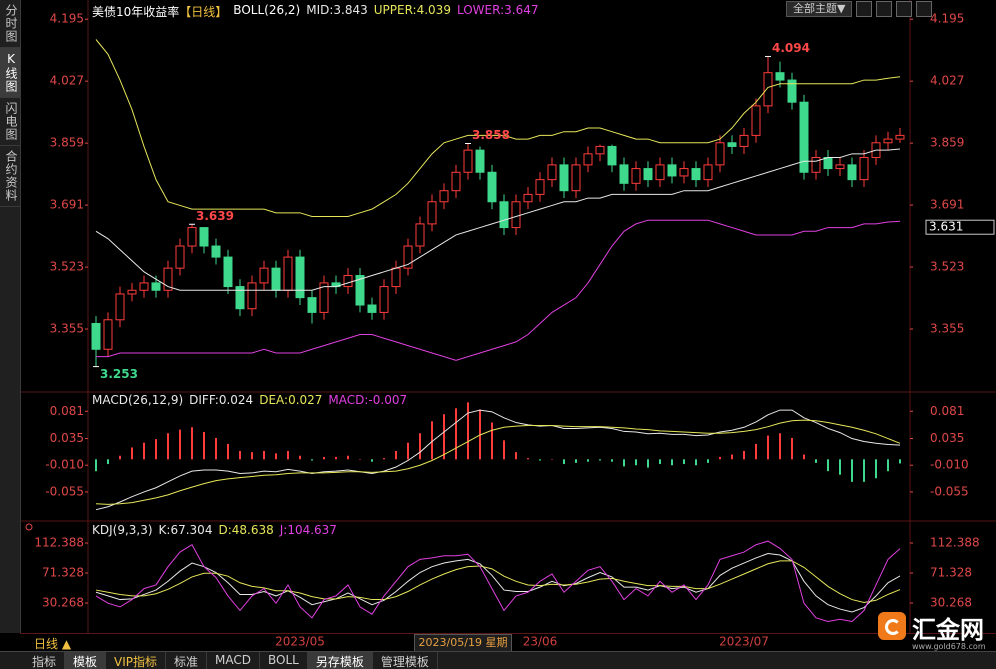 This screenshot has height=669, width=996. What do you see at coordinates (10, 176) in the screenshot?
I see `sidebar-tab: 合约资料` at bounding box center [10, 176].